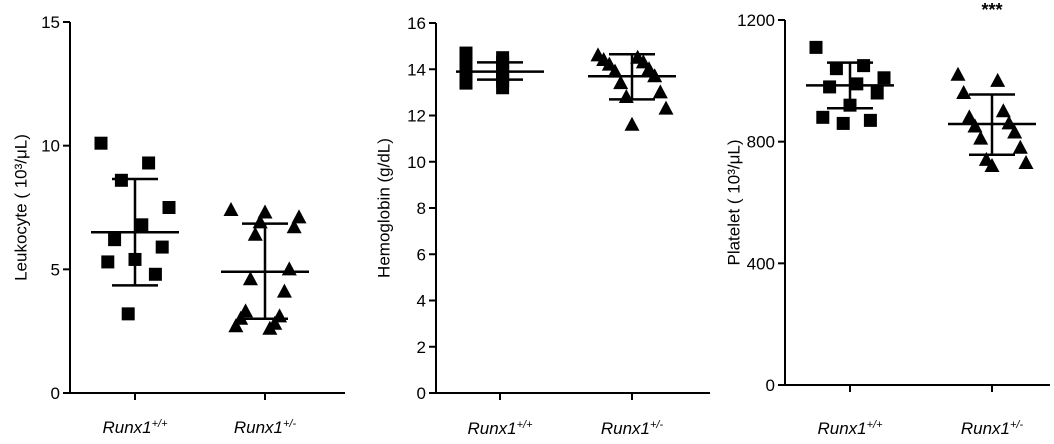 The height and width of the screenshot is (444, 1054). I want to click on y-tick-label: 16, so click(416, 23).